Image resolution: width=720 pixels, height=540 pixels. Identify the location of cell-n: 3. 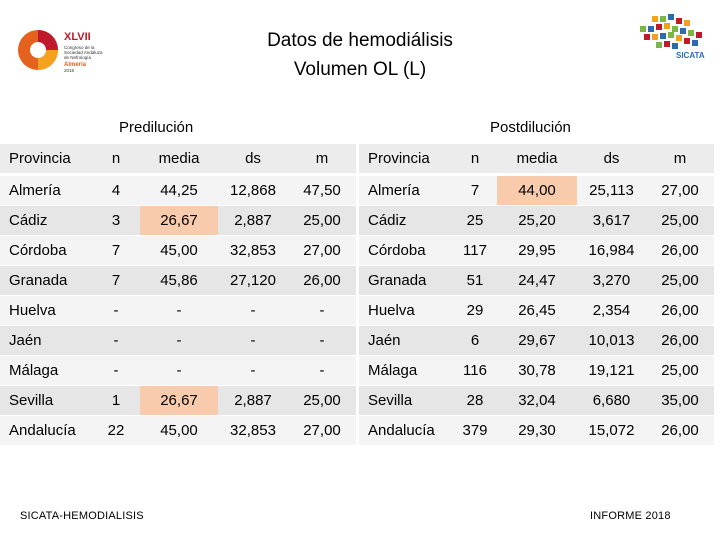
(116, 220).